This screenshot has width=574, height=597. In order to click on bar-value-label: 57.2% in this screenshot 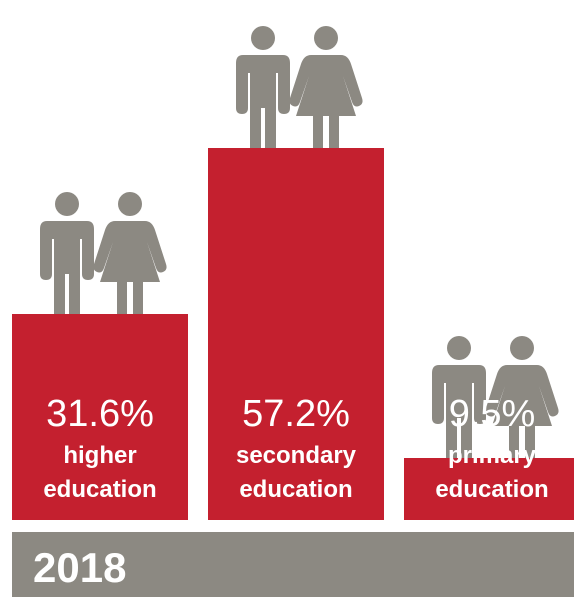, I will do `click(296, 414)`.